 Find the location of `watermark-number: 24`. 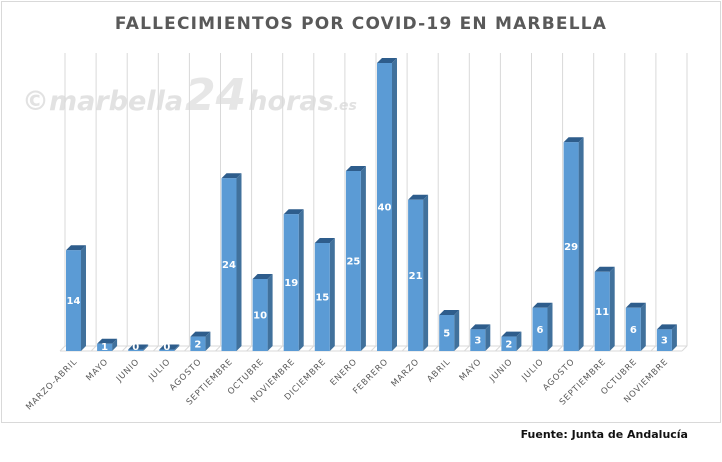

watermark-number: 24 is located at coordinates (215, 95).